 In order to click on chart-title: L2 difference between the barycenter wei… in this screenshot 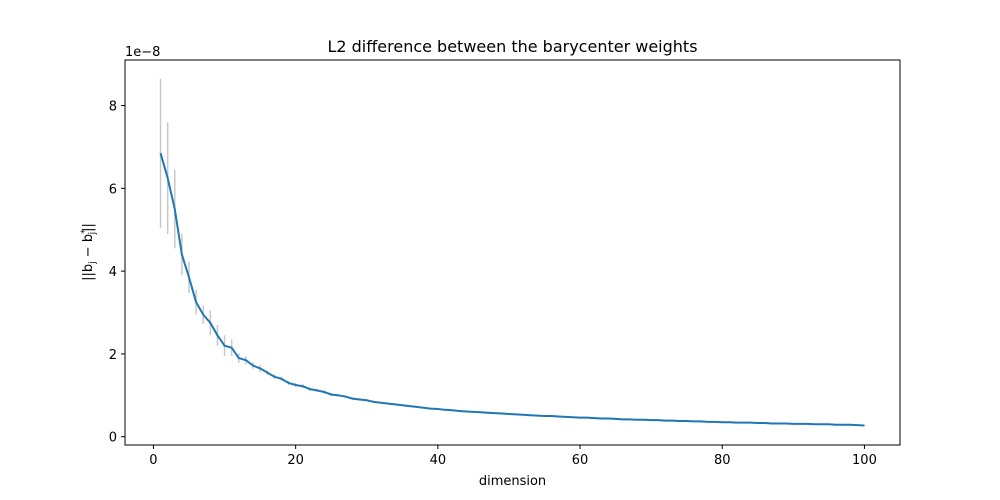, I will do `click(512, 46)`.